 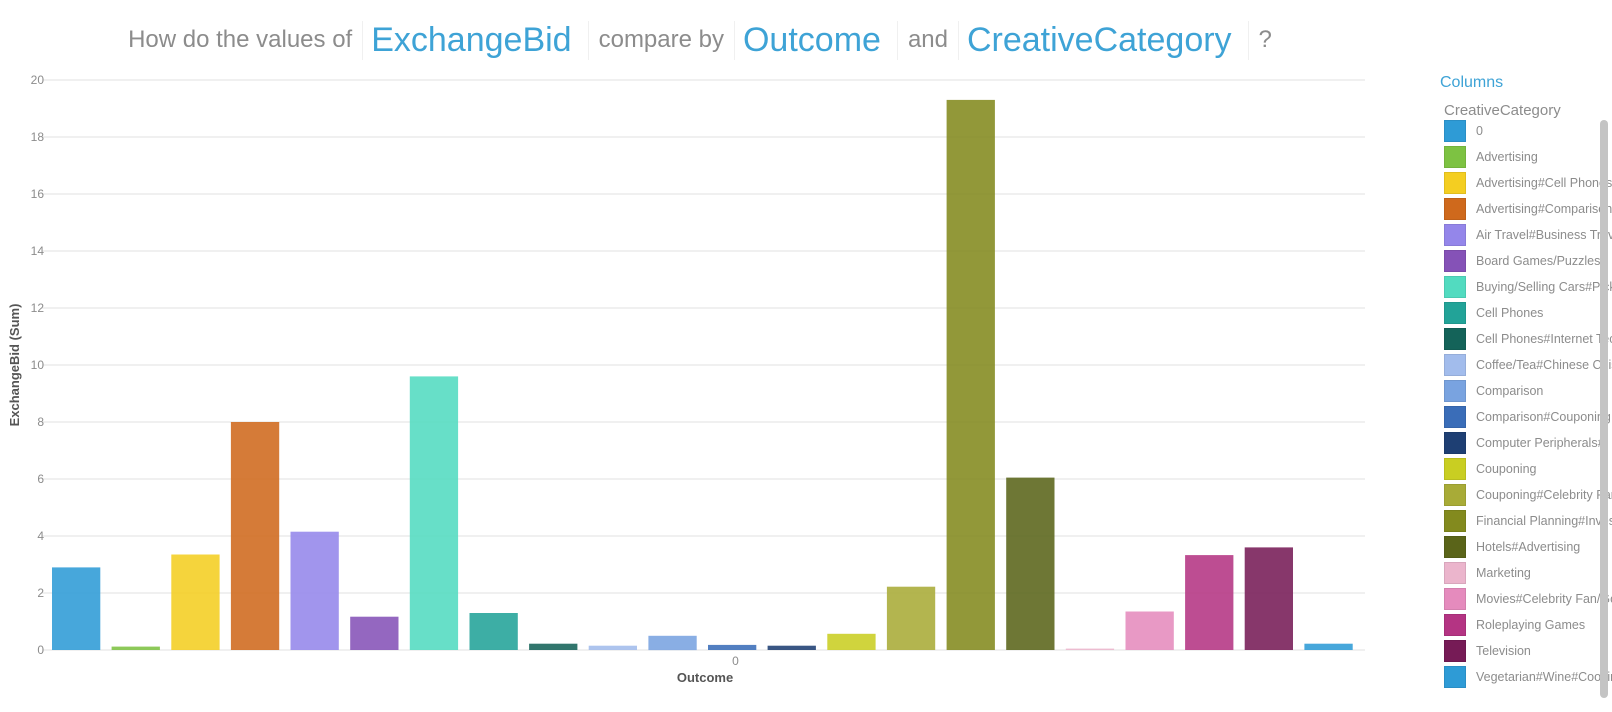 I want to click on legend-label: Coffee/Tea#Chinese Cuisine, so click(x=1544, y=365).